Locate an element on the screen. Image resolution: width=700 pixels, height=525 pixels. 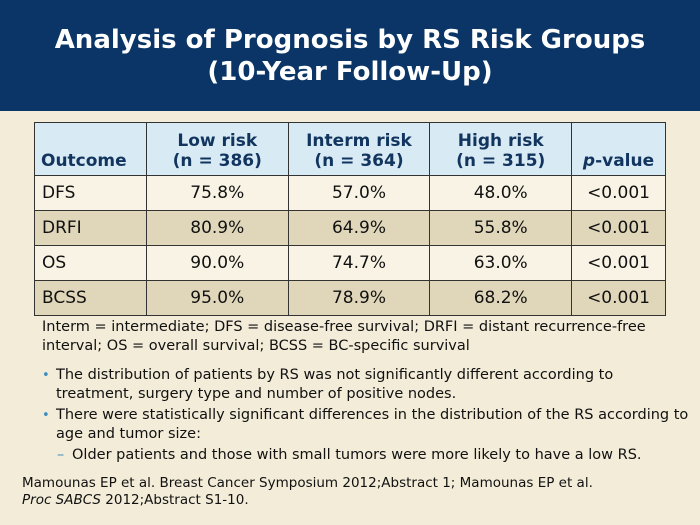
table-row: DRFI 80.9% 64.9% 55.8% <0.001 is located at coordinates (350, 228).